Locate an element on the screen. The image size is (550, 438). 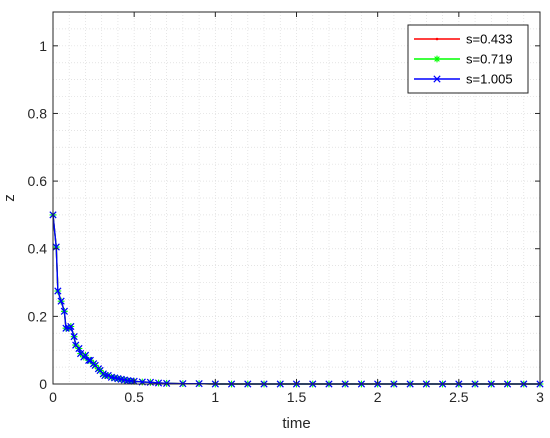
x-tick-label: 1.5 is located at coordinates (297, 397).